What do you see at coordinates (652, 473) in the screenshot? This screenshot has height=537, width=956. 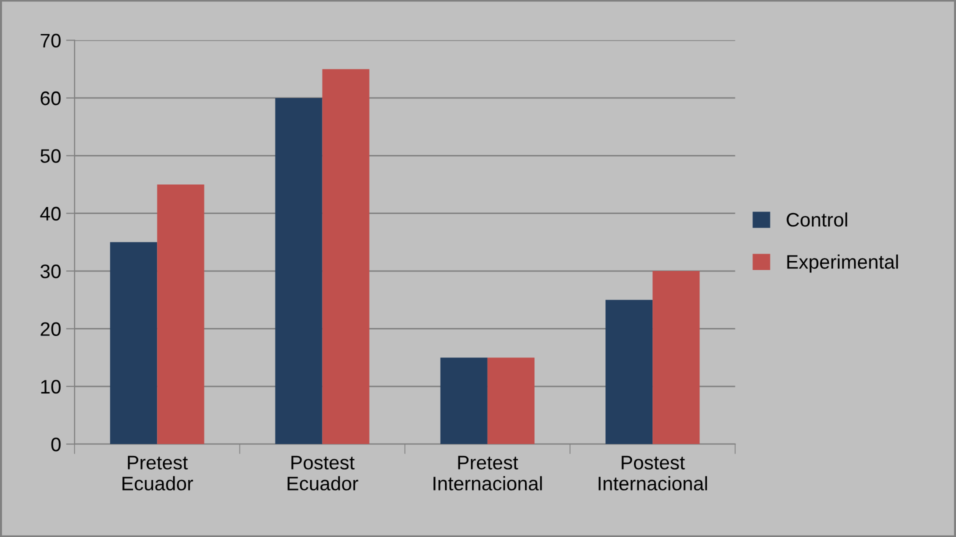 I see `x-tick-label: Postest Internacional` at bounding box center [652, 473].